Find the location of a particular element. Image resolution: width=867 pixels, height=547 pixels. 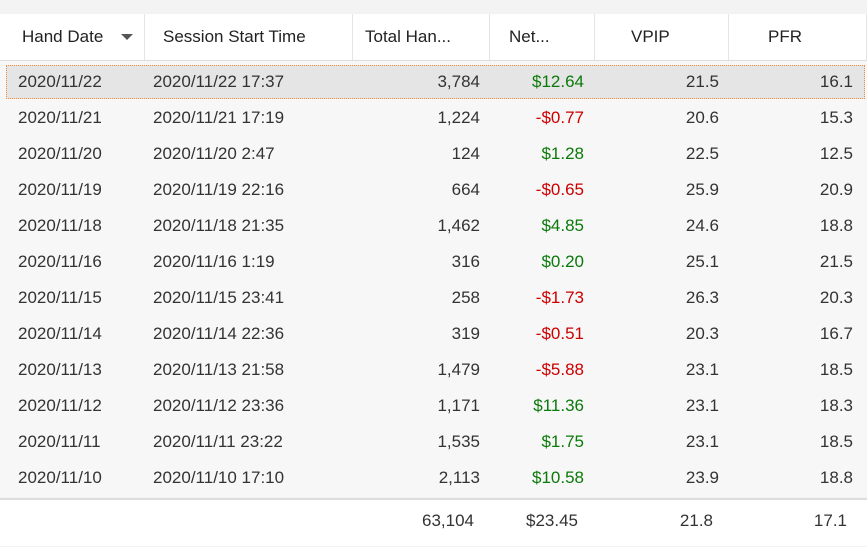

table-cell: -$0.65 is located at coordinates (559, 189).